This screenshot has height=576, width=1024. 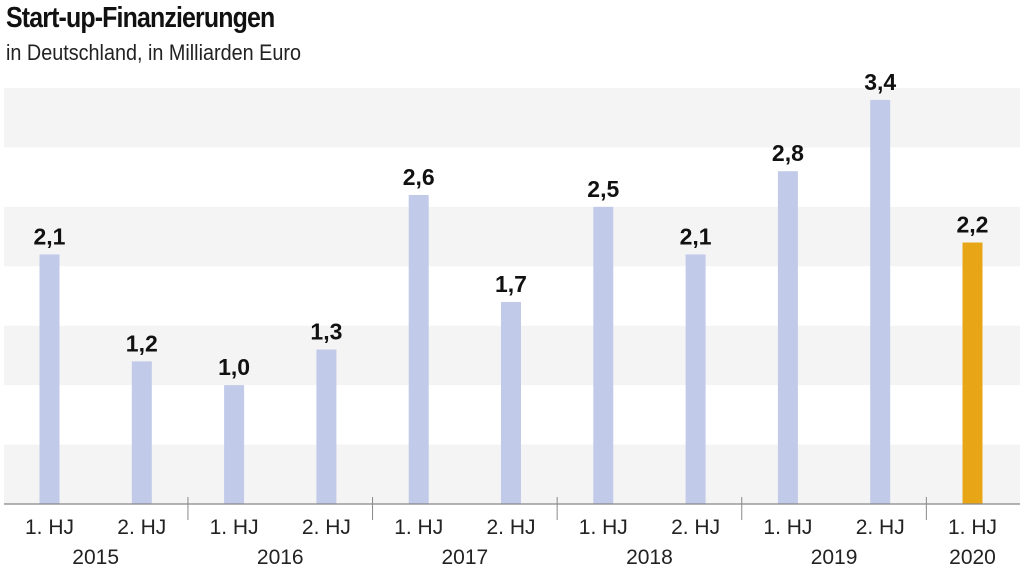 I want to click on data-label: 1,7, so click(x=511, y=284).